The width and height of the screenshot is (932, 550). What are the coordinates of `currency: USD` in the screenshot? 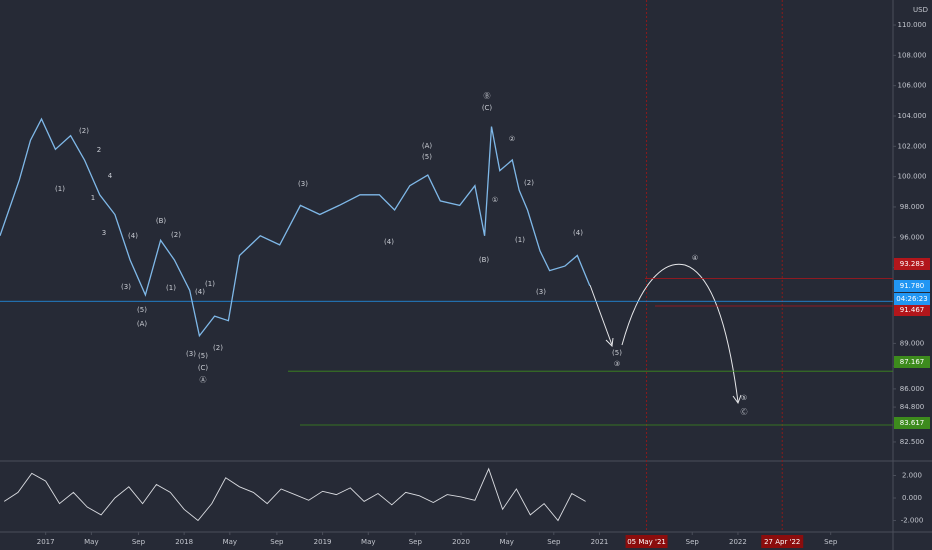 It's located at (920, 10).